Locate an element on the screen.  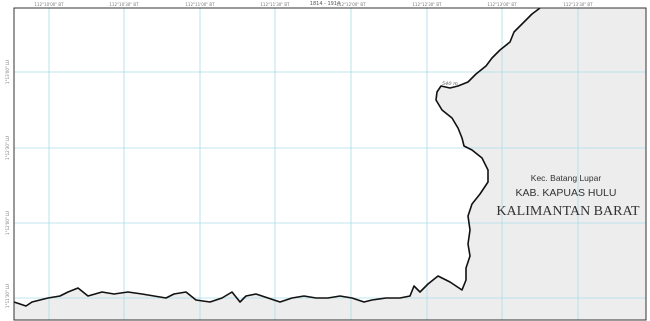
top-tick-label: 112°11'30" BT is located at coordinates (275, 4).